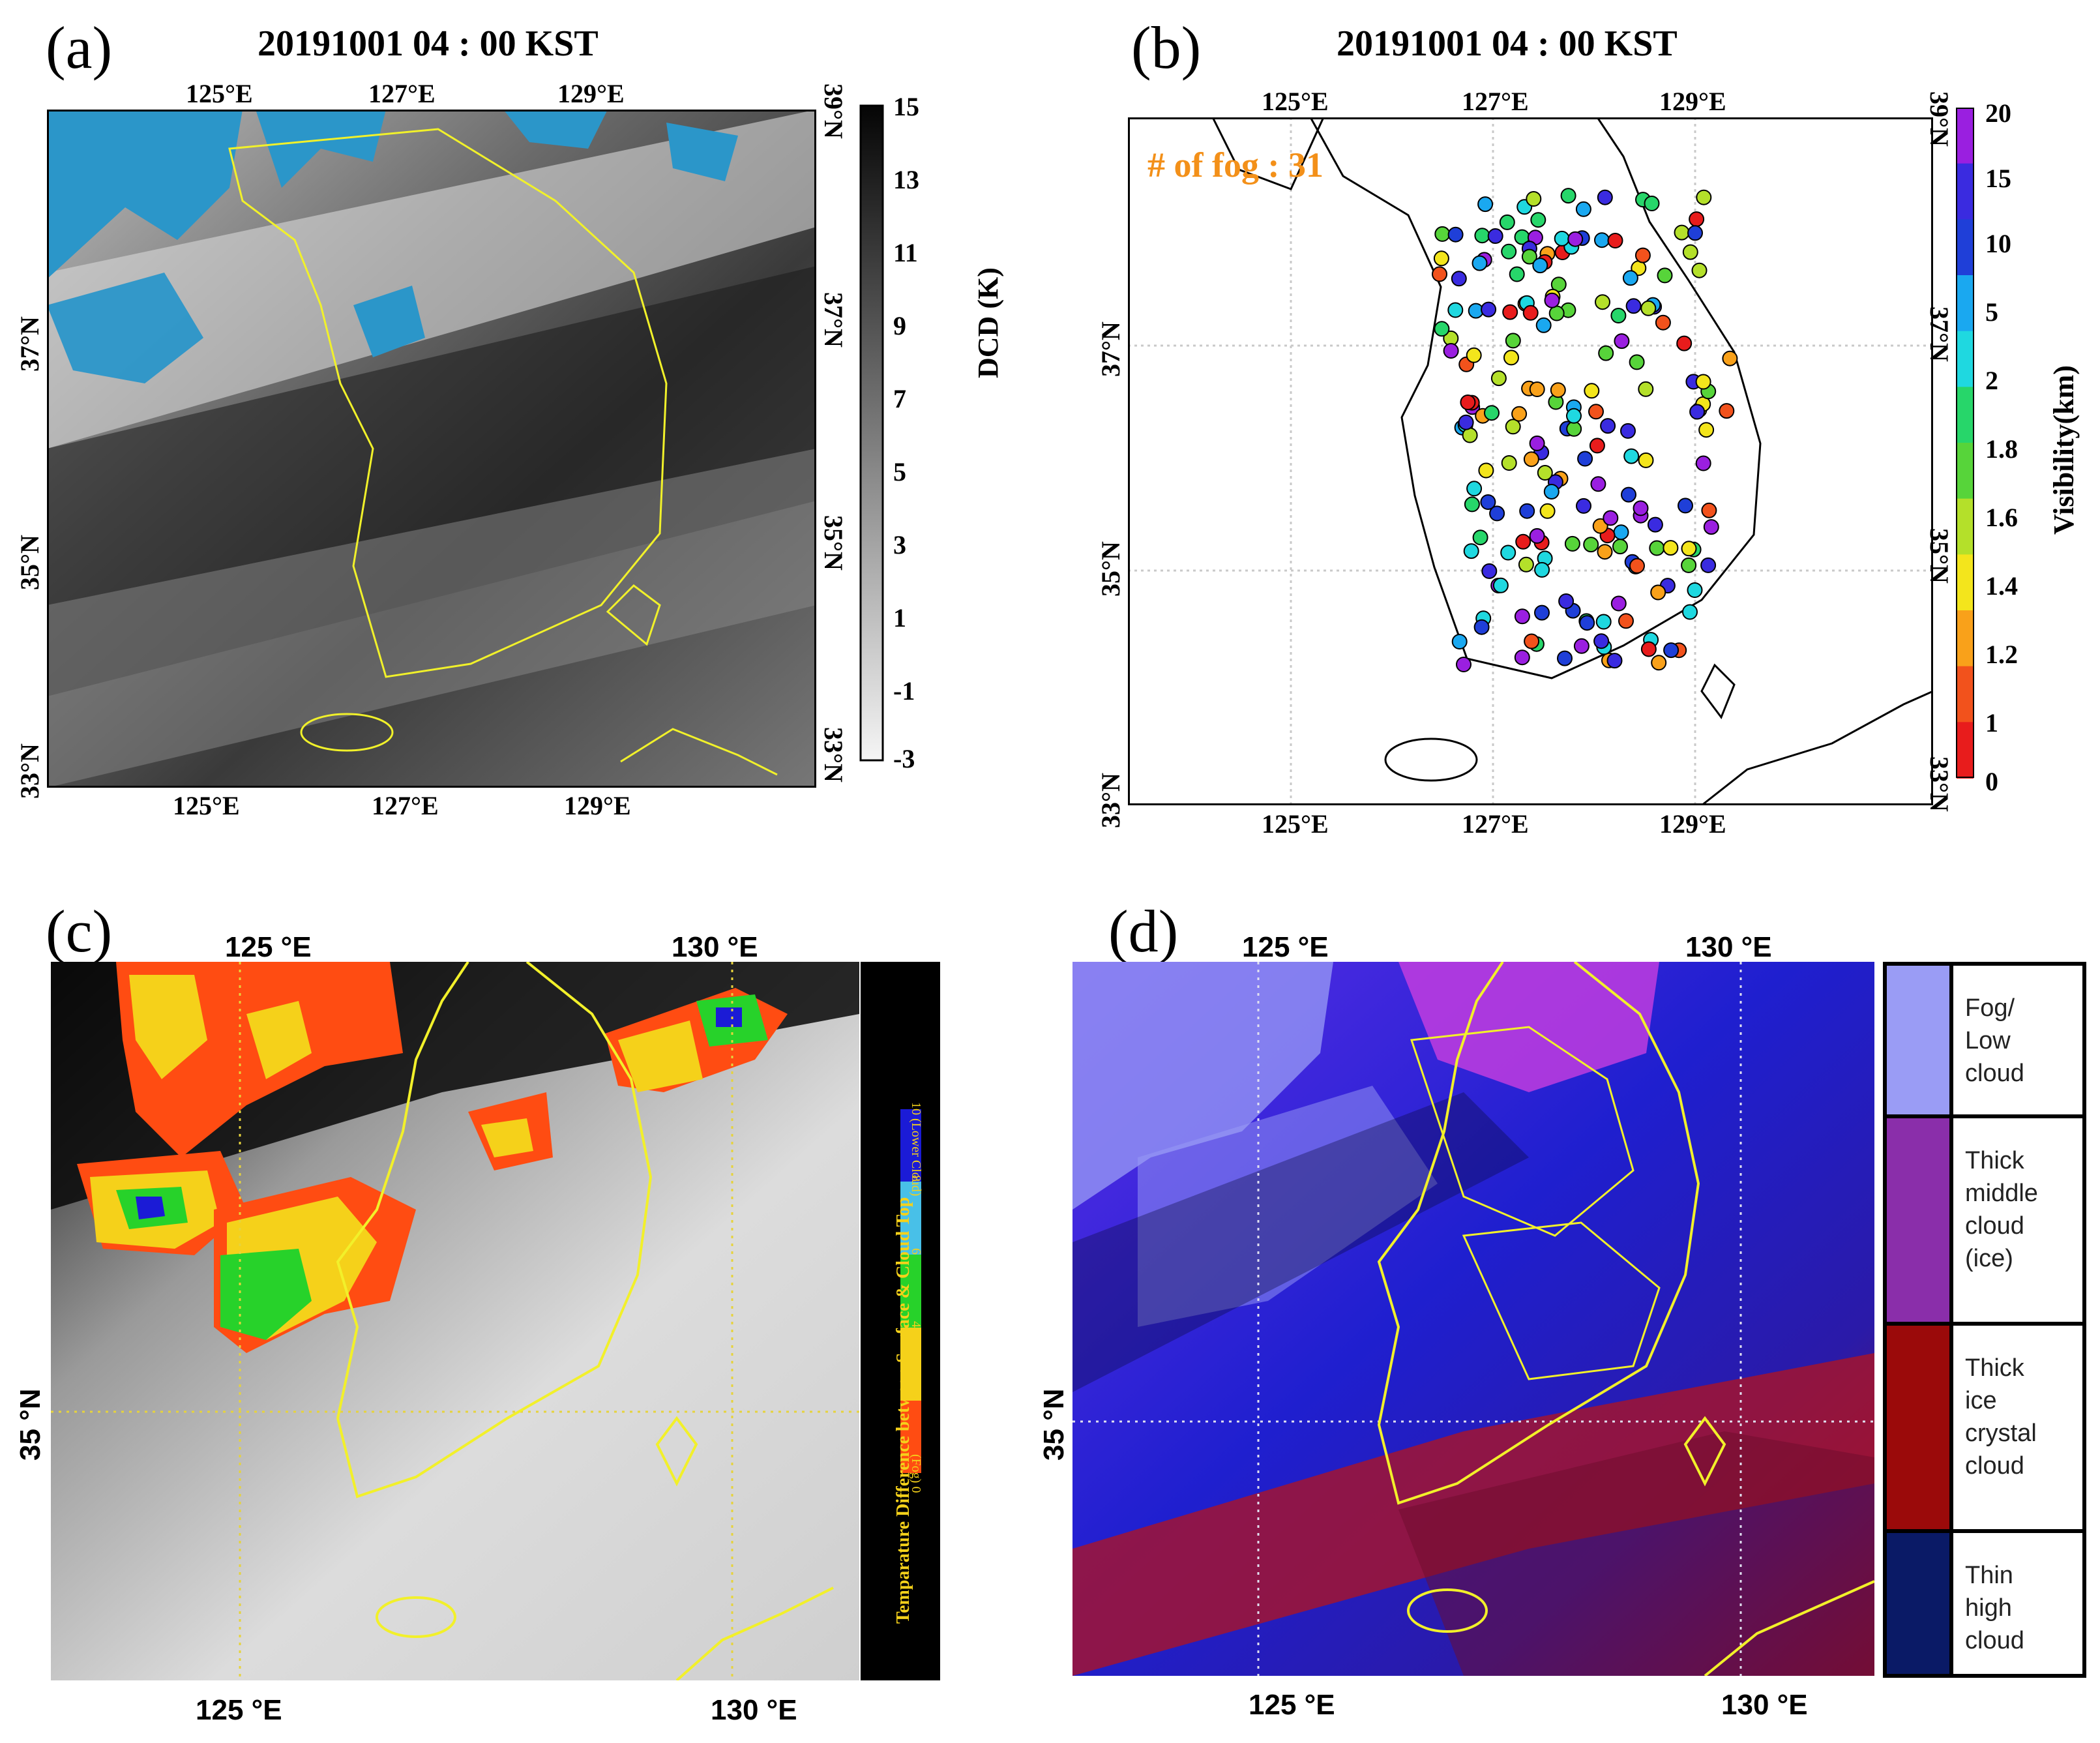 The image size is (2100, 1743). Describe the element at coordinates (1939, 119) in the screenshot. I see `panel-b-right-tick-39: 39°N` at that location.